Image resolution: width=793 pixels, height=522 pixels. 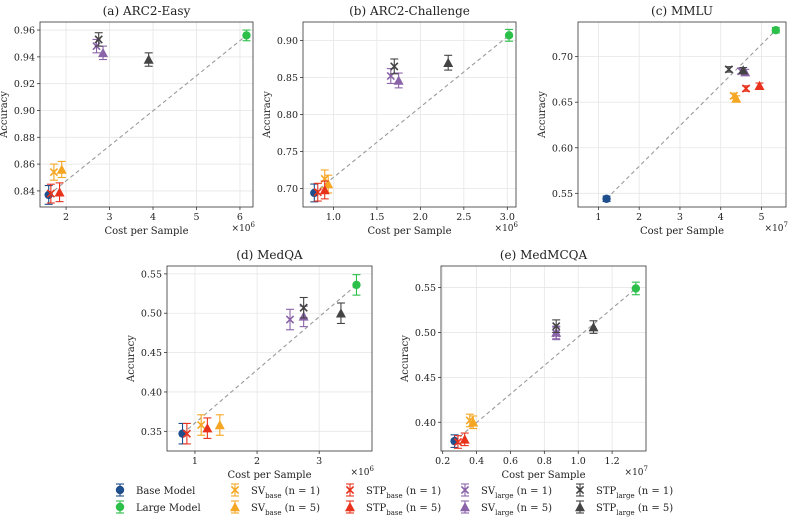 What do you see at coordinates (363, 471) in the screenshot?
I see `x-exponent-label: ×10⁶` at bounding box center [363, 471].